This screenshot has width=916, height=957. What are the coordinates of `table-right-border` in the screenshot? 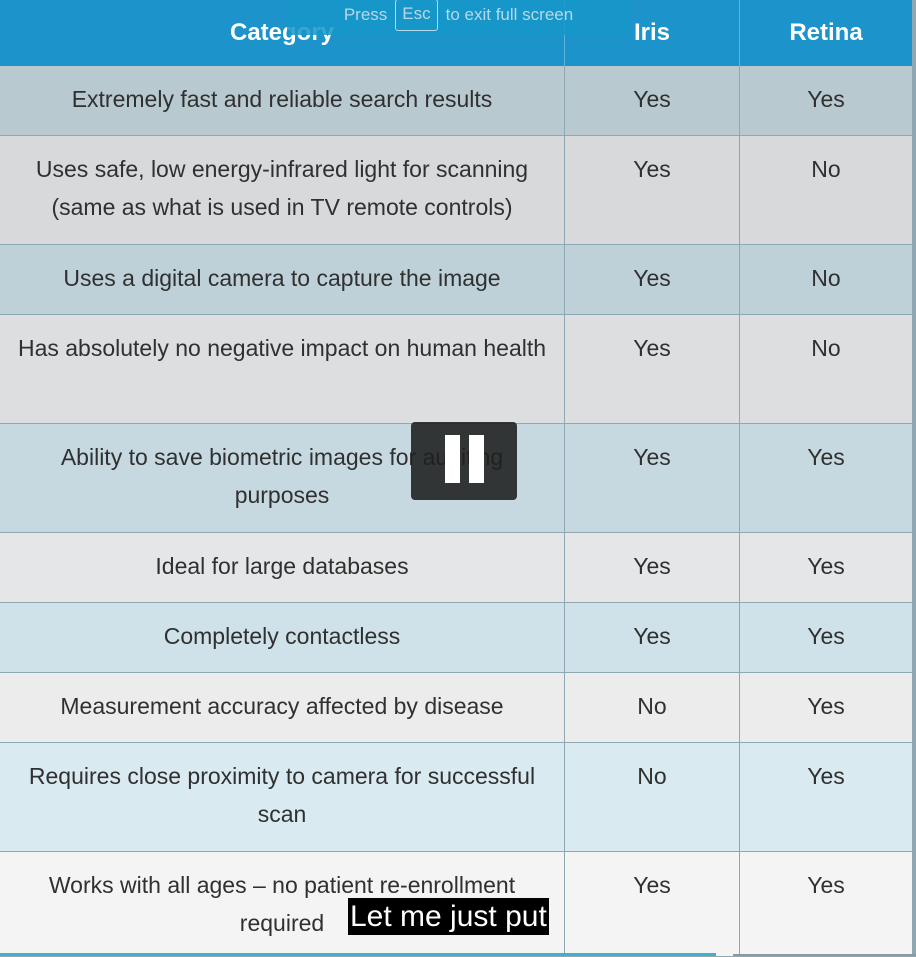 It's located at (914, 478).